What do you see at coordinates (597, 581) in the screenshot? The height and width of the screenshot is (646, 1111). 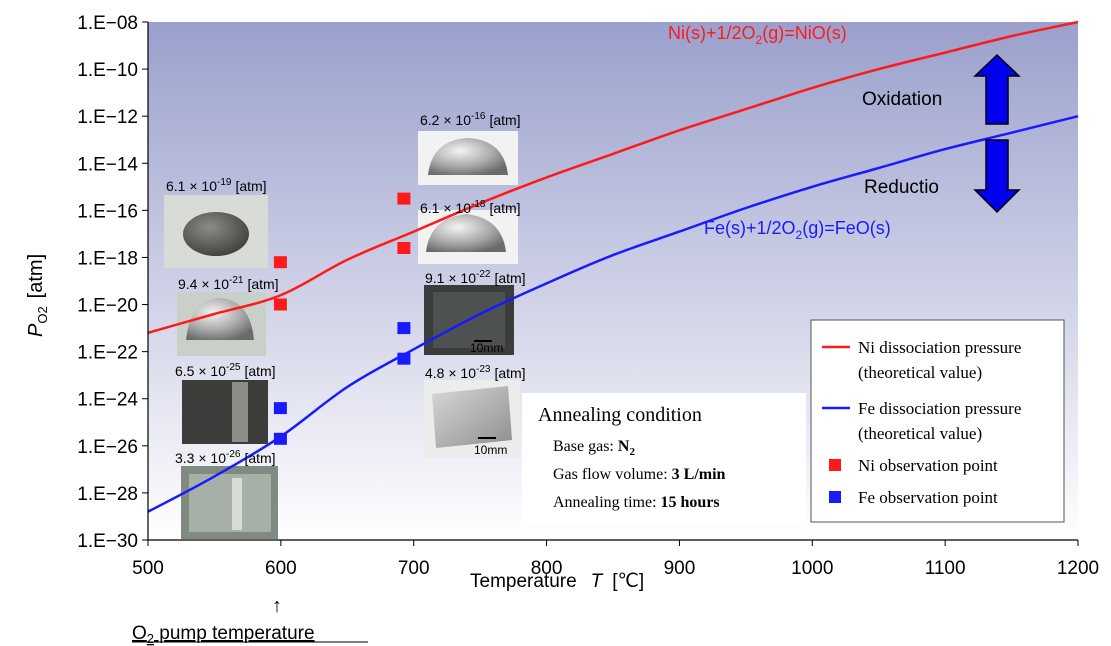 I see `x-axis-symbol: T` at bounding box center [597, 581].